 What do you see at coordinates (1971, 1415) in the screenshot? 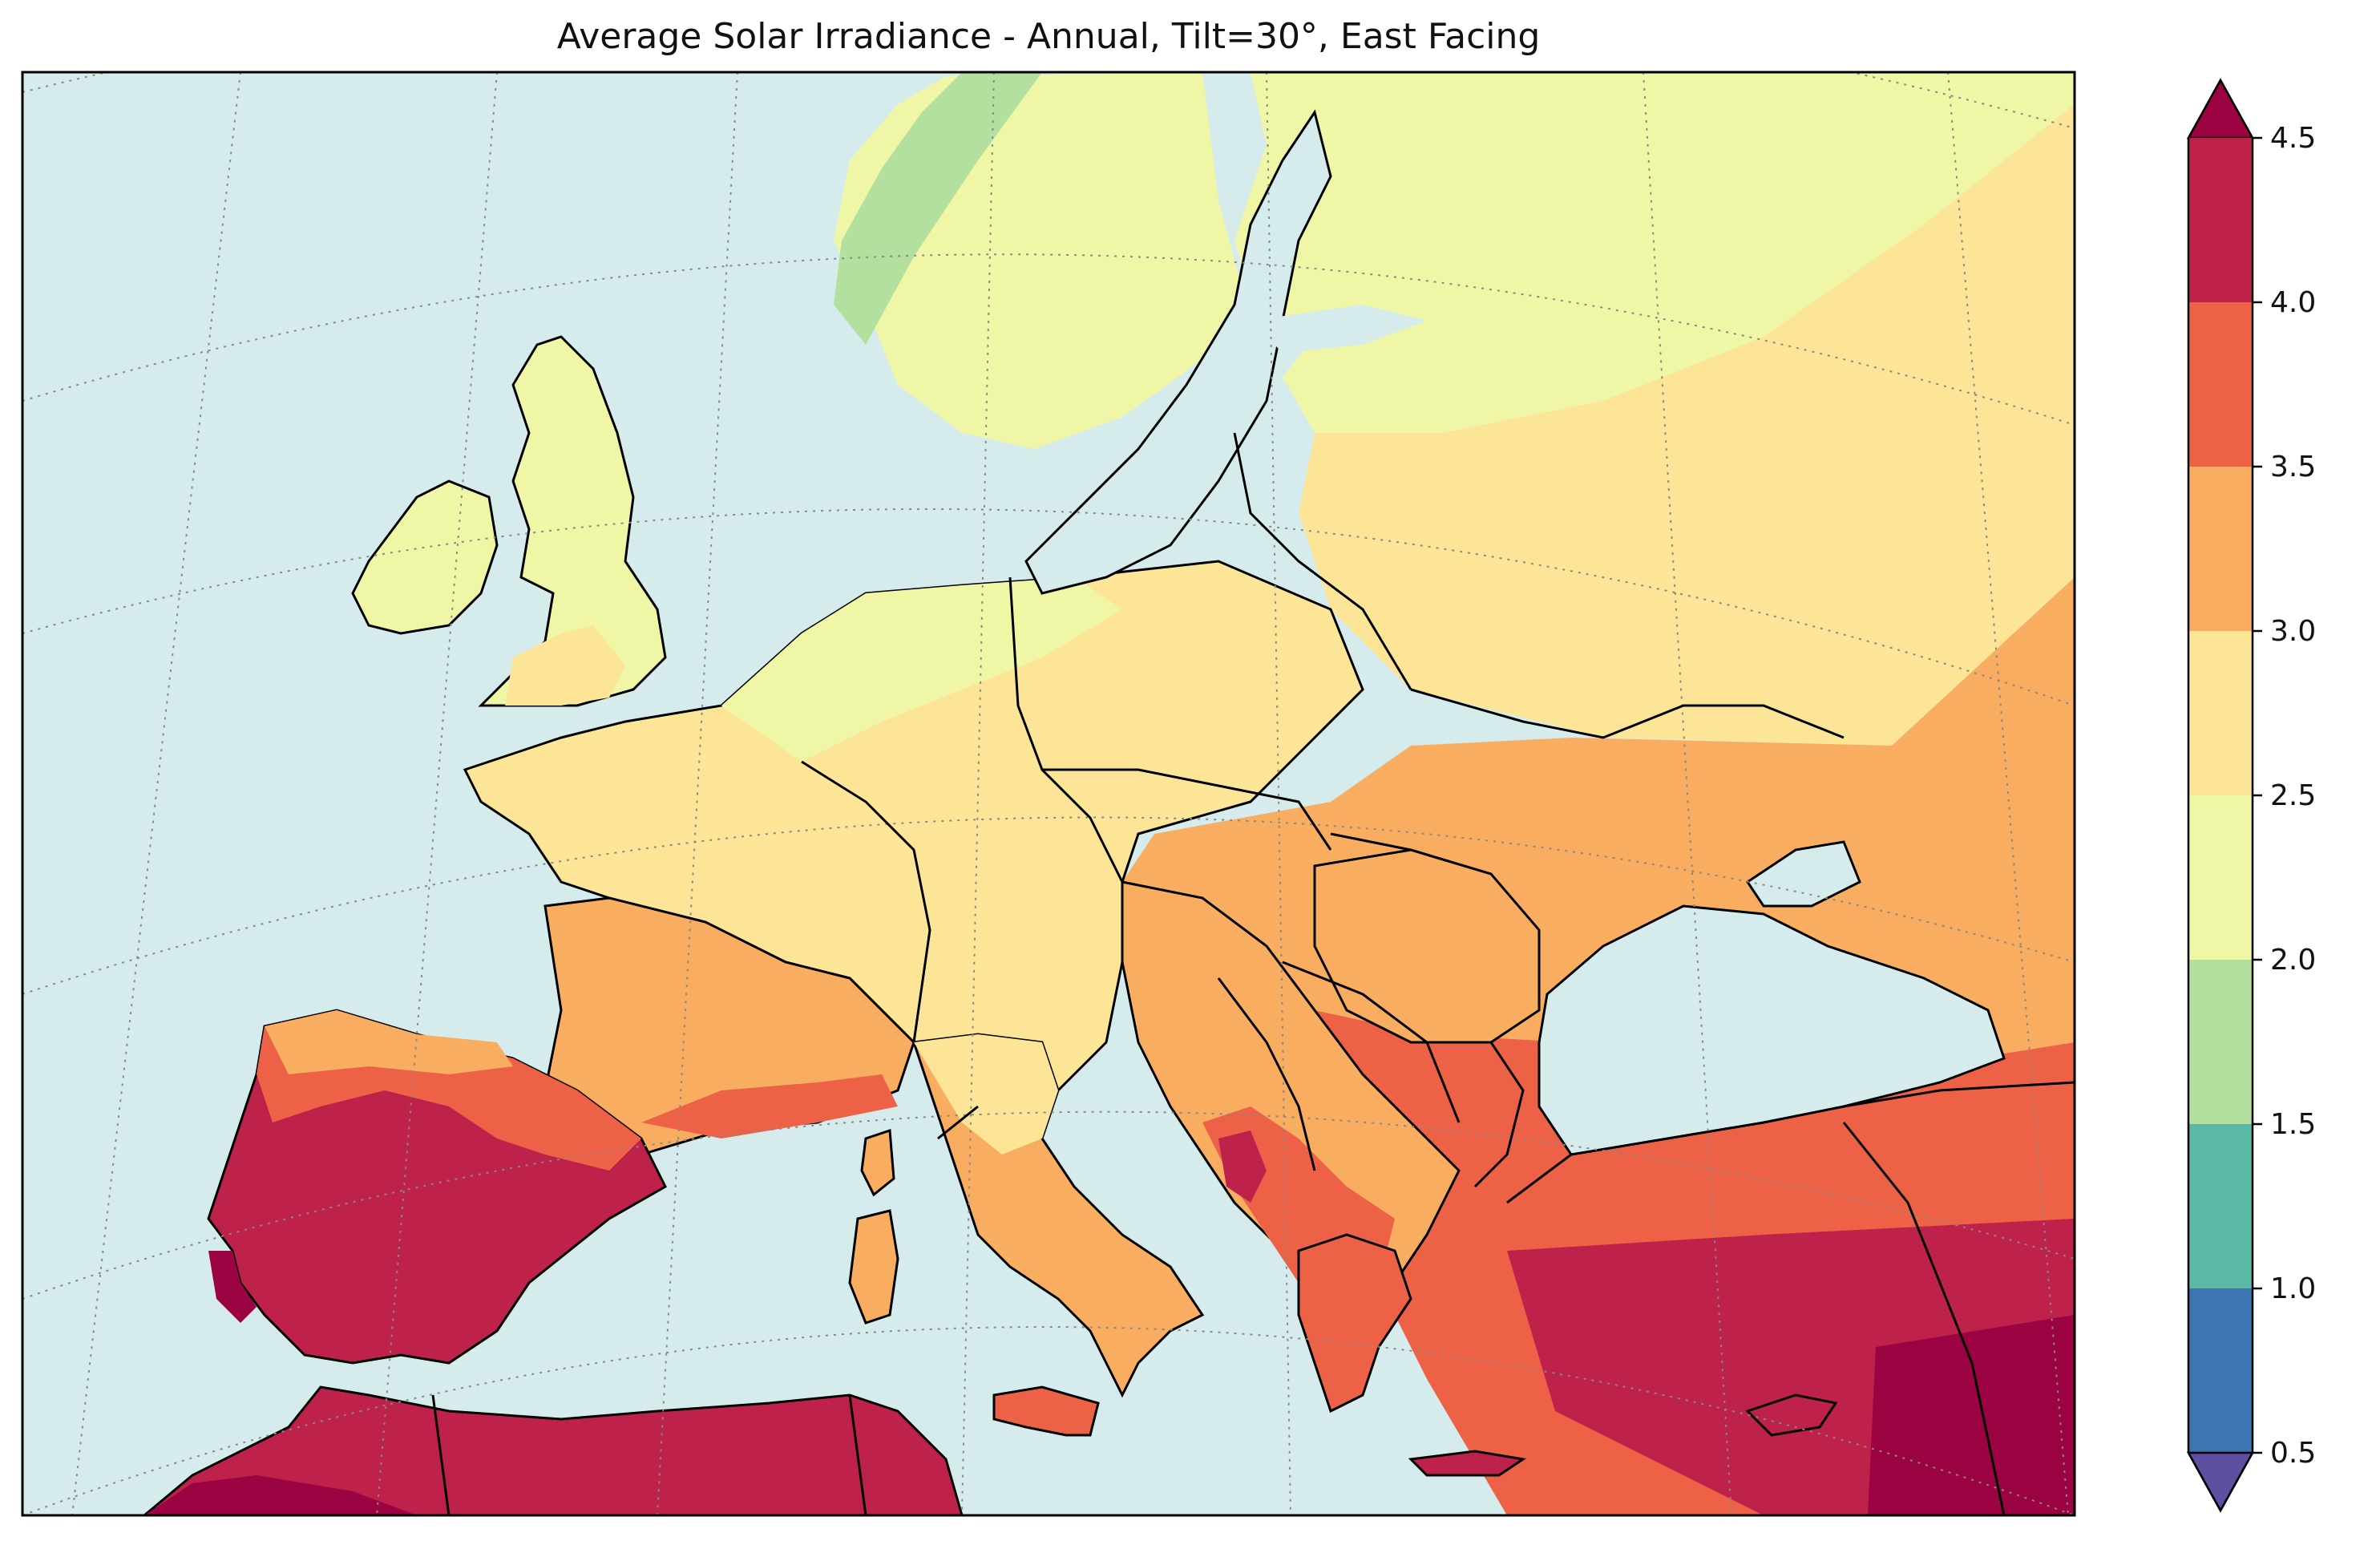
I see `band-4.5-plus-levant` at bounding box center [1971, 1415].